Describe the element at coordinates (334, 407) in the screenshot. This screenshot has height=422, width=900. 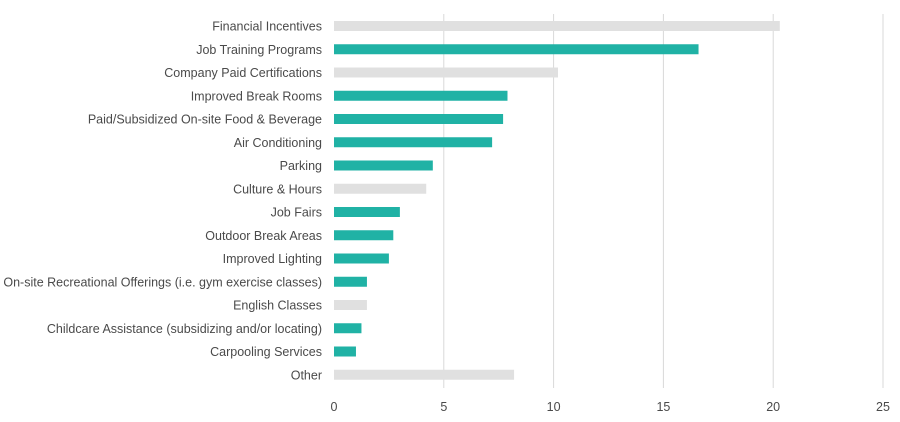
I see `x-tick-label: 0` at that location.